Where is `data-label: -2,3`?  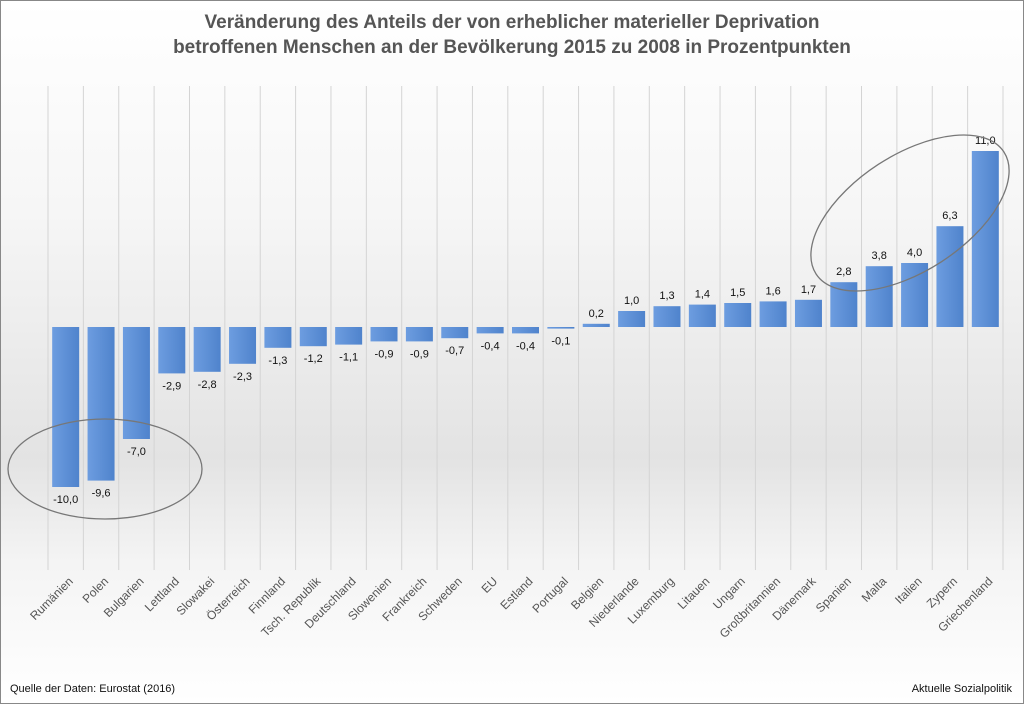
data-label: -2,3 is located at coordinates (242, 377).